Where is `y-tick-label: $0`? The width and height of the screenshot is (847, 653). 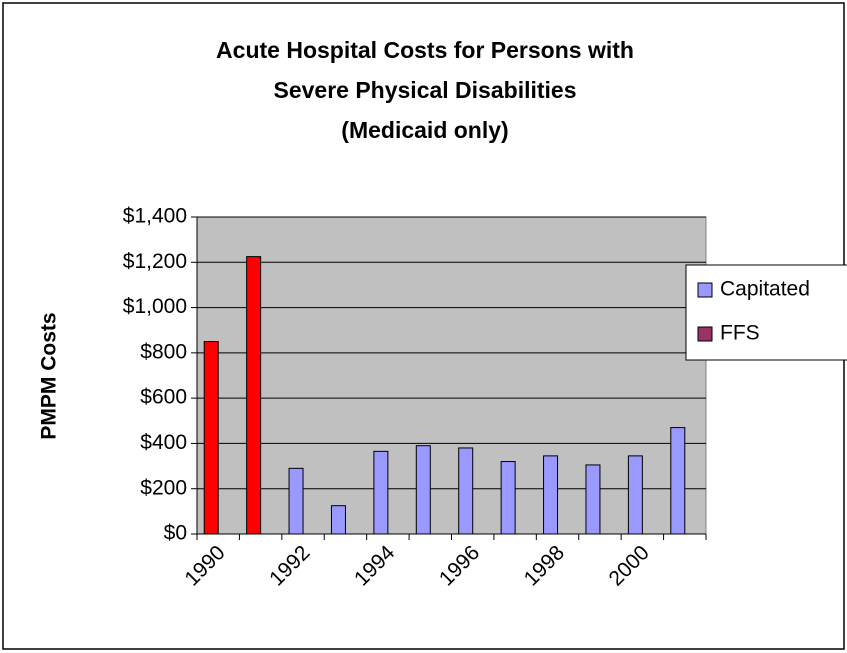 y-tick-label: $0 is located at coordinates (175, 533).